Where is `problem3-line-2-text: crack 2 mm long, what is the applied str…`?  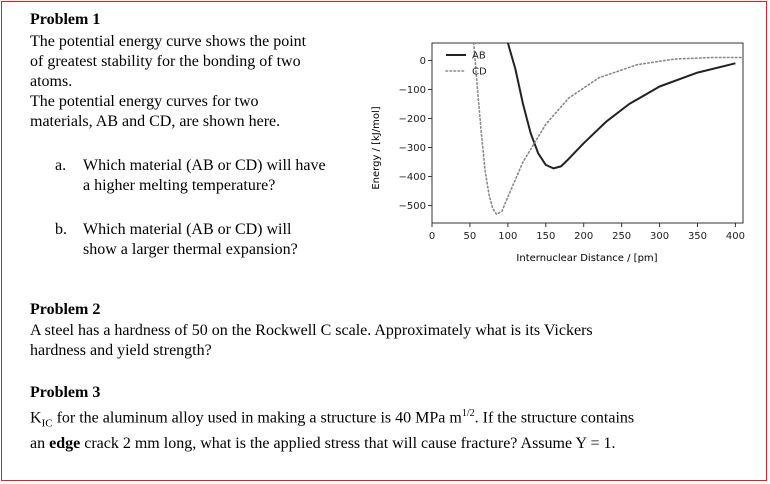
problem3-line-2-text: crack 2 mm long, what is the applied str… is located at coordinates (348, 443).